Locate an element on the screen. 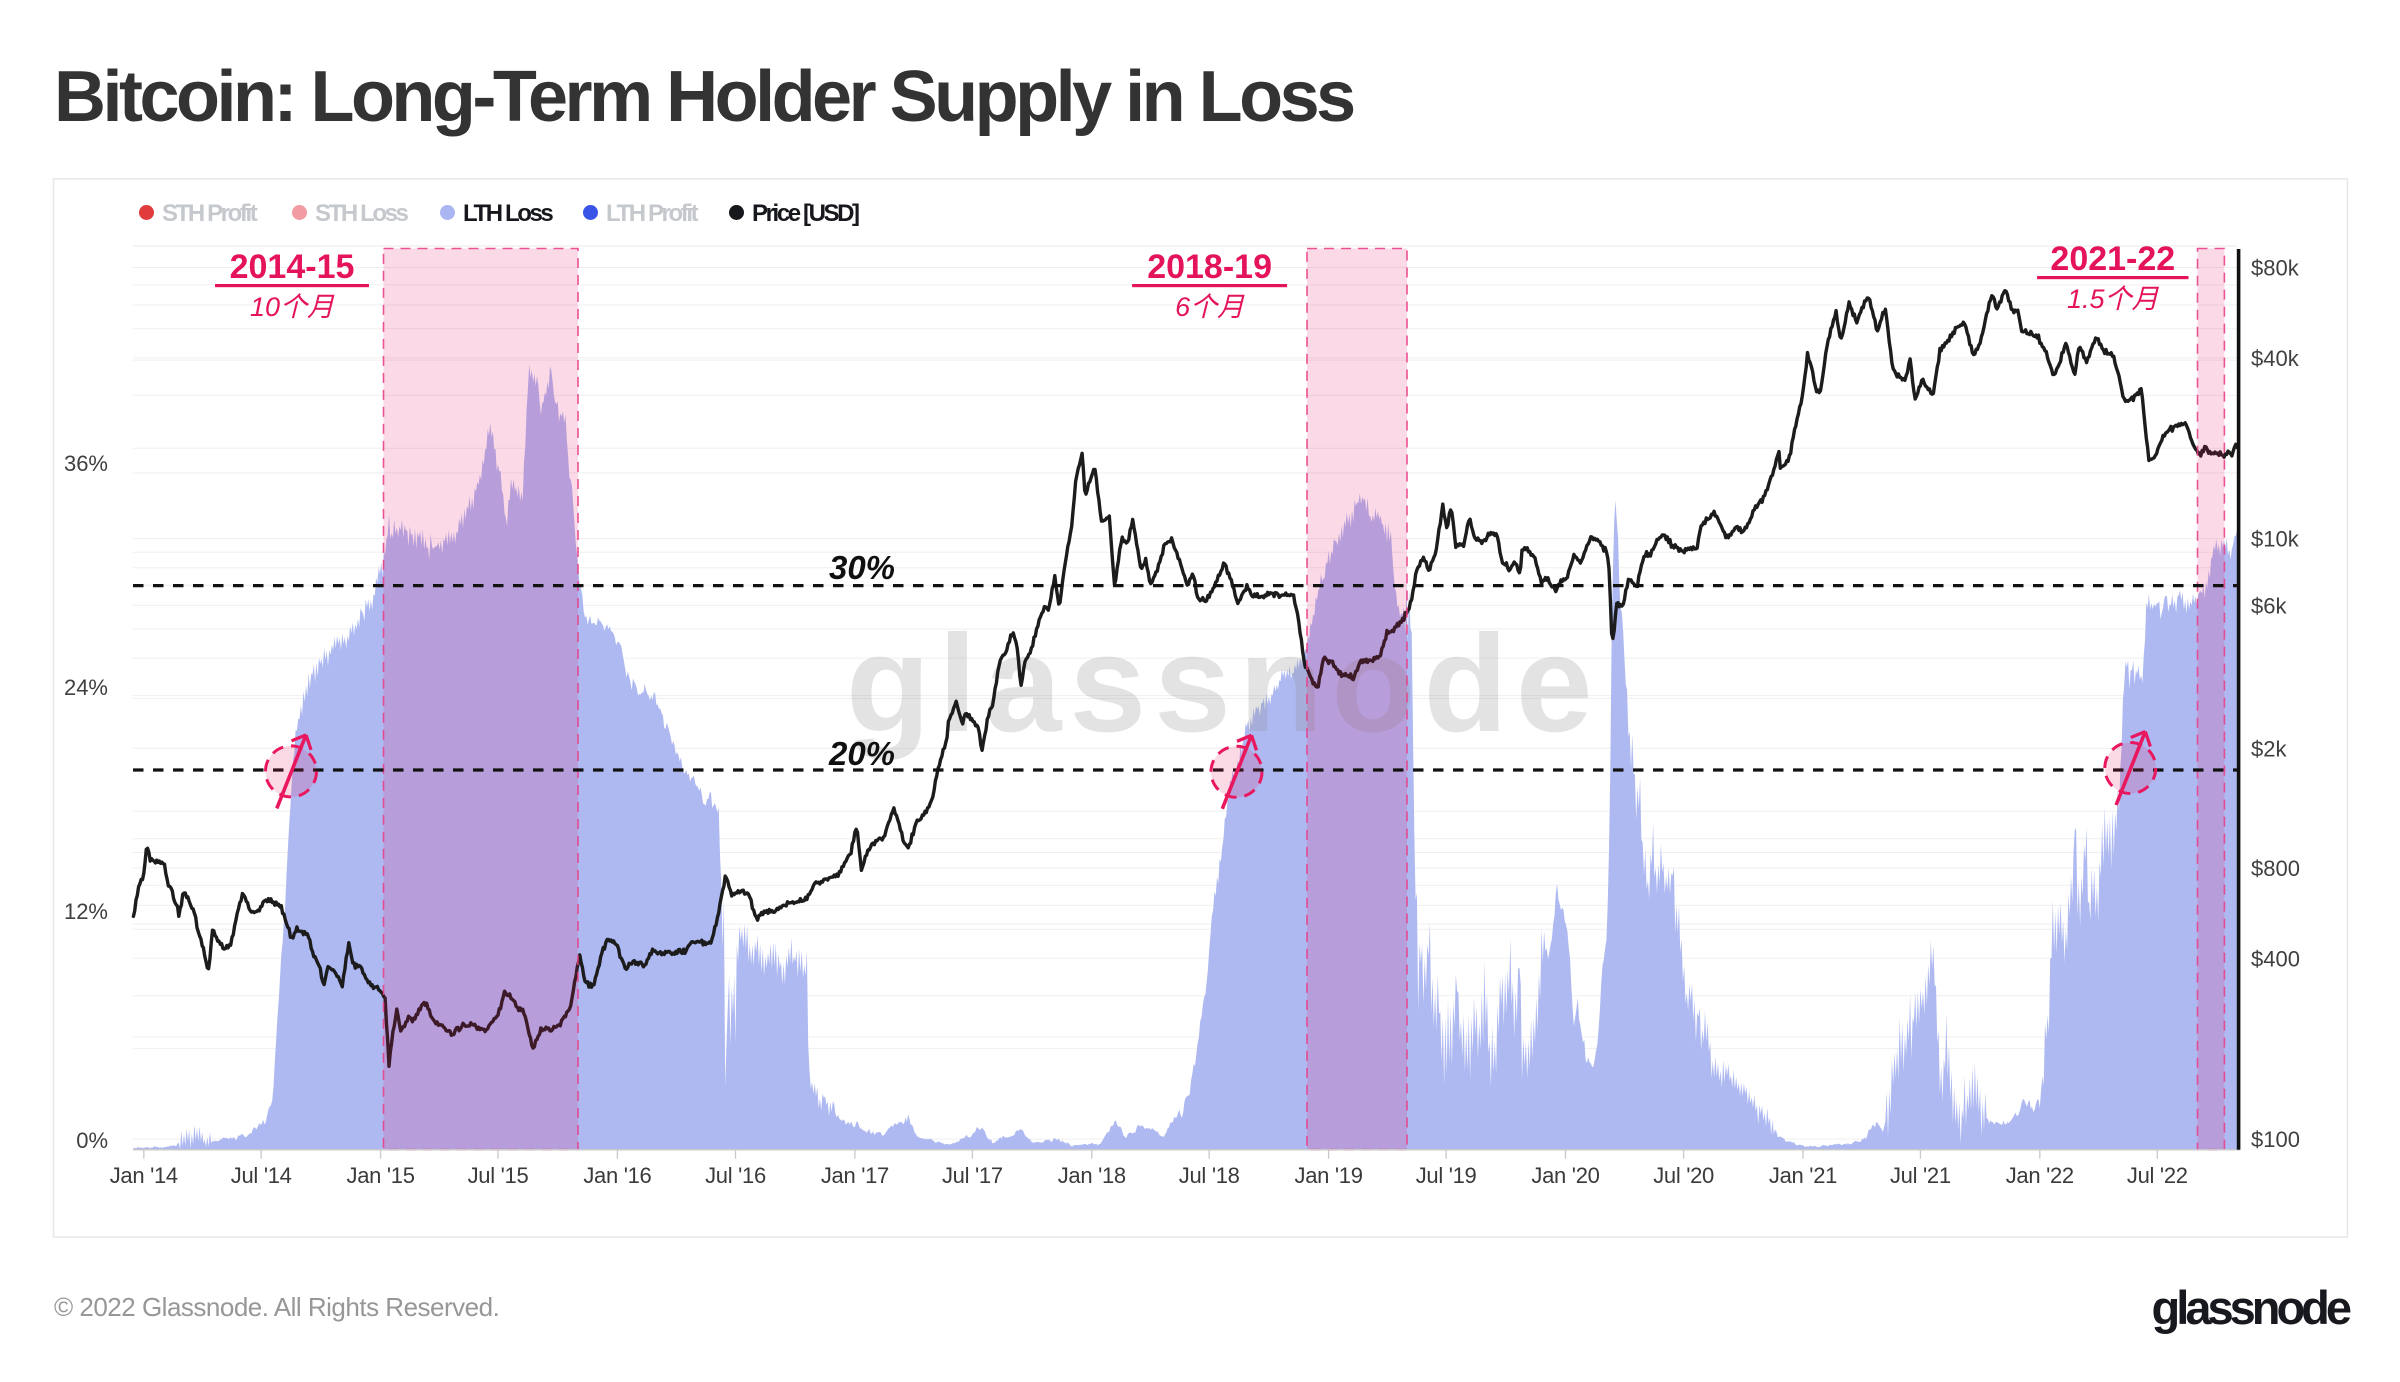  svg-text: 10个月 is located at coordinates (292, 307).